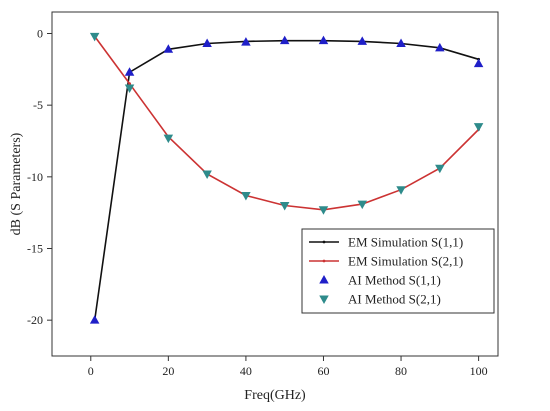 The width and height of the screenshot is (550, 411). I want to click on legend-item: EM Simulation S(1,1), so click(386, 242).